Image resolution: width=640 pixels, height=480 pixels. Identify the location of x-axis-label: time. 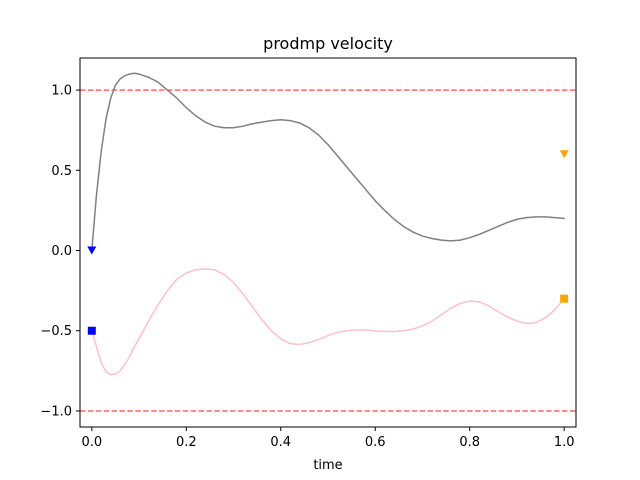
(327, 465).